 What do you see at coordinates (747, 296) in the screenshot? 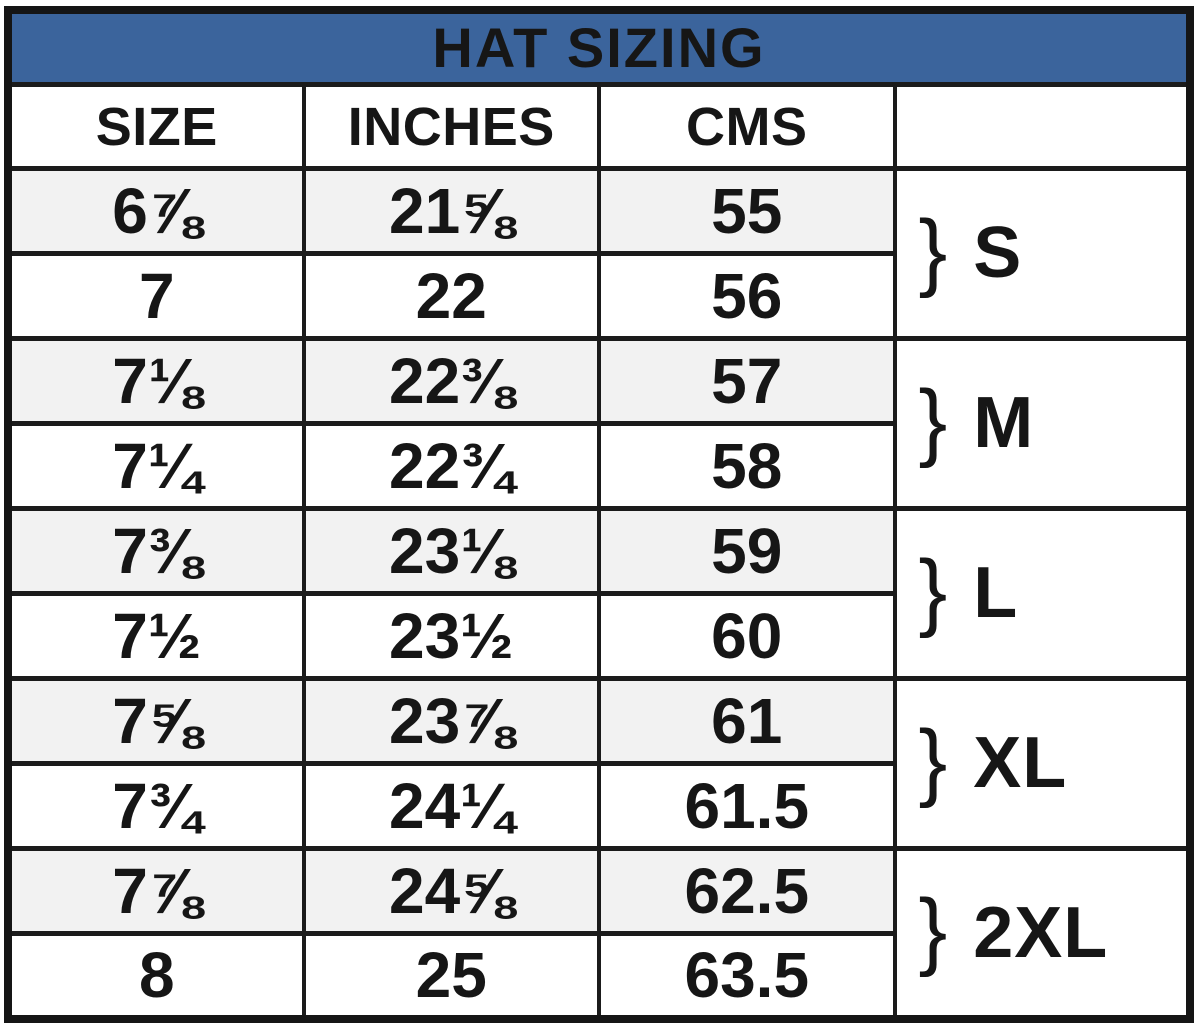
I see `cms-cell: 56` at bounding box center [747, 296].